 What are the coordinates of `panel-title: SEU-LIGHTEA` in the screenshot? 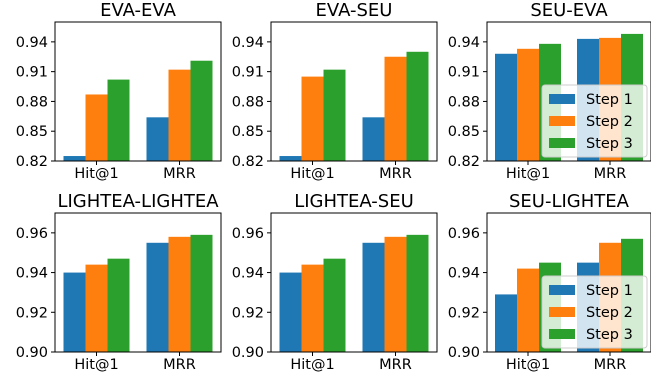 It's located at (569, 201).